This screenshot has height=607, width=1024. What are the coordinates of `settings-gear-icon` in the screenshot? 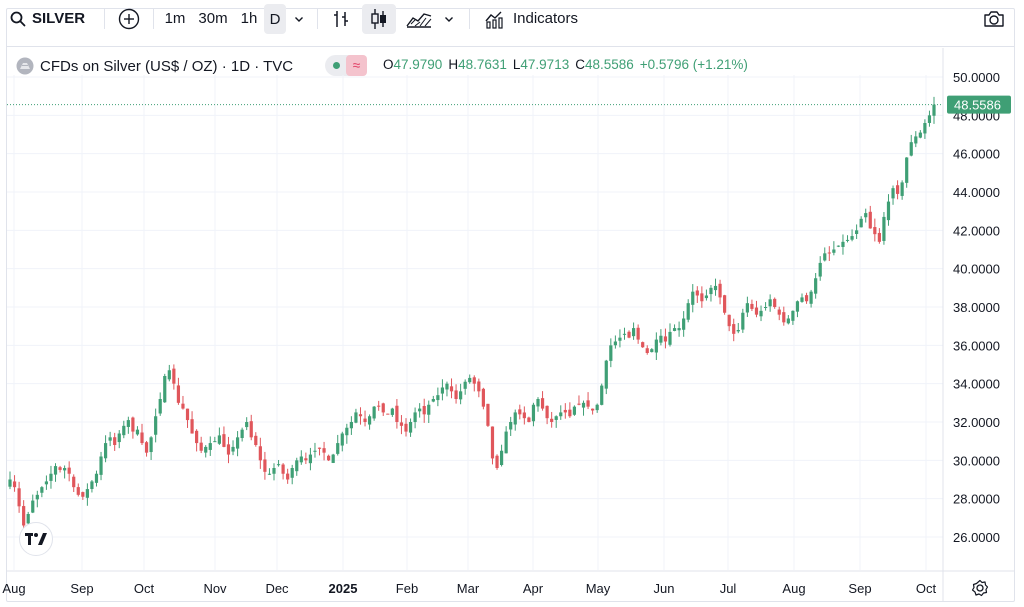 It's located at (980, 588).